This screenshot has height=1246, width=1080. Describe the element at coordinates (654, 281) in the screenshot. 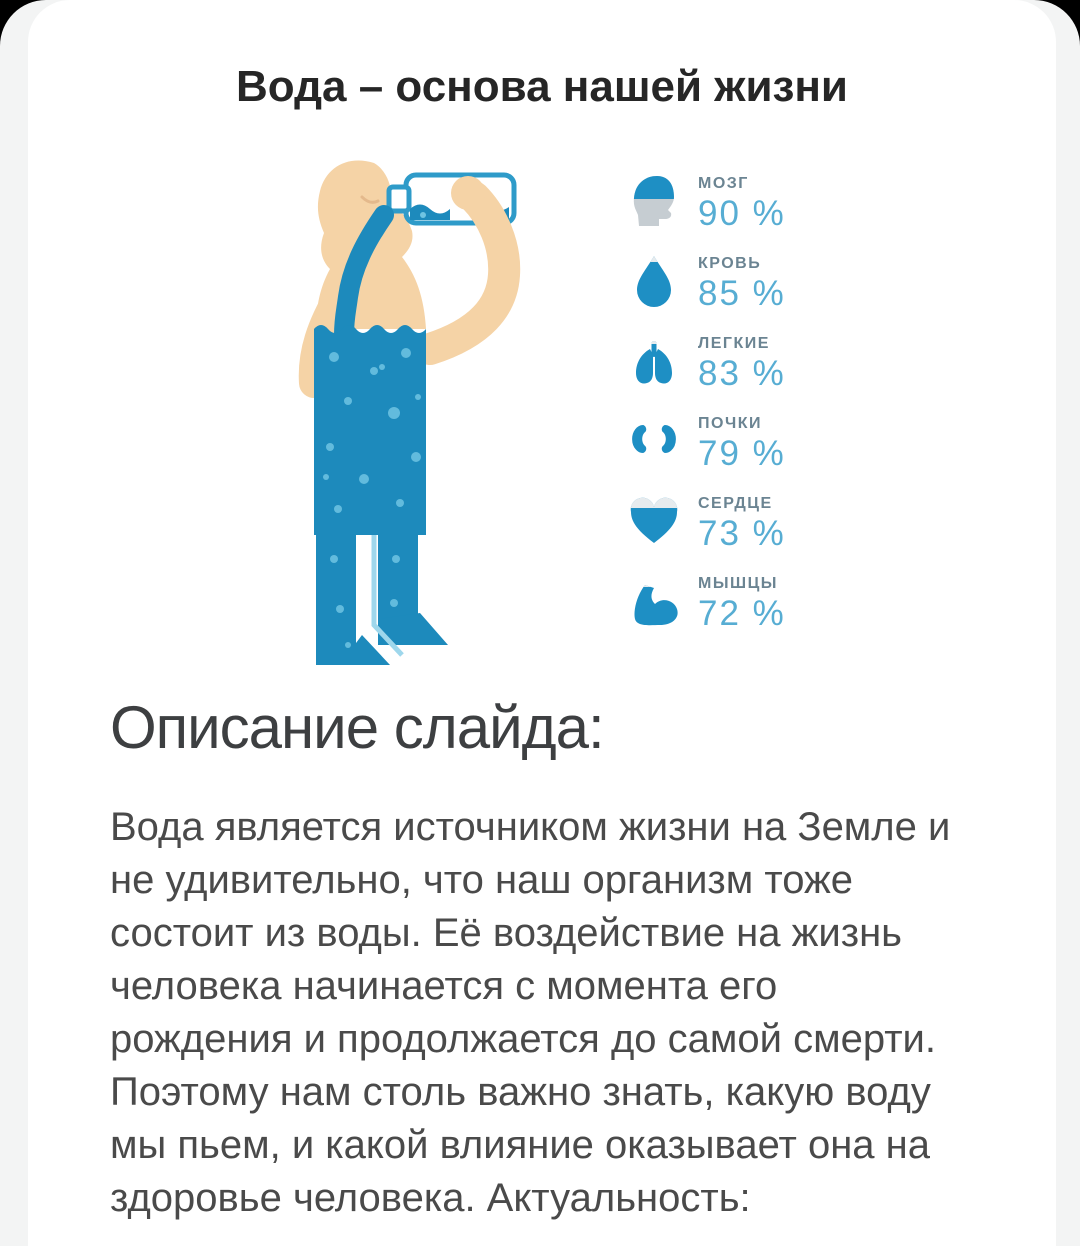

I see `water-drop-icon` at that location.